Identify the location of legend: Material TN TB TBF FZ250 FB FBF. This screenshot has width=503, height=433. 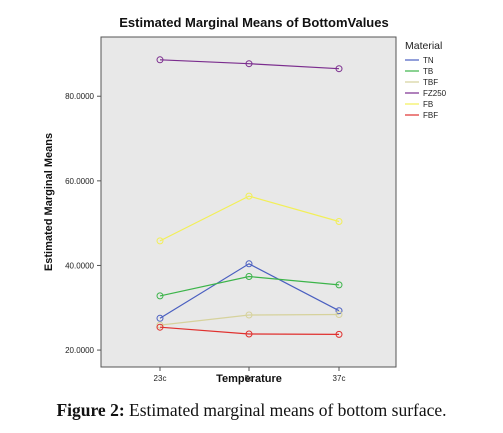
(426, 80).